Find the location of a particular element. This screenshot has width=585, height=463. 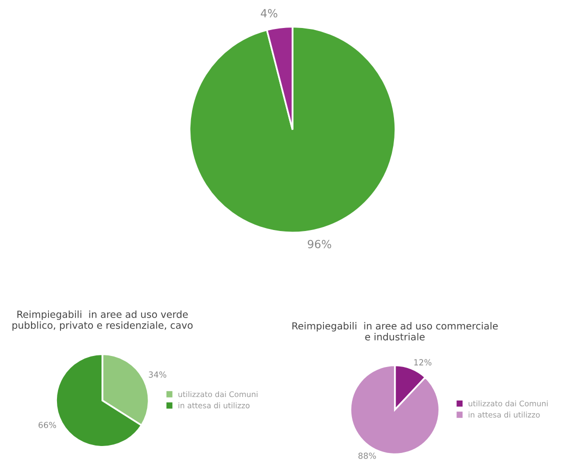

data-label: 34% is located at coordinates (157, 374).